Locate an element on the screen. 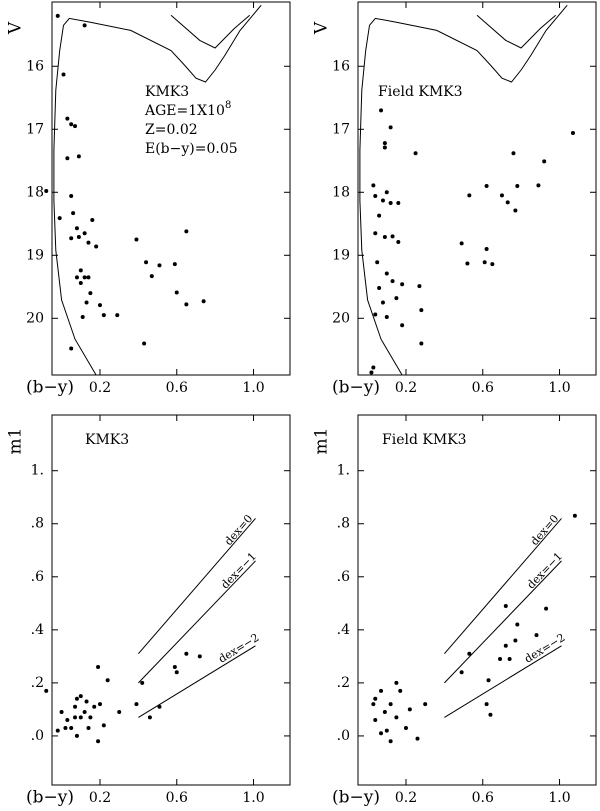 The height and width of the screenshot is (811, 600). annotation-text: Field KMK3 is located at coordinates (424, 440).